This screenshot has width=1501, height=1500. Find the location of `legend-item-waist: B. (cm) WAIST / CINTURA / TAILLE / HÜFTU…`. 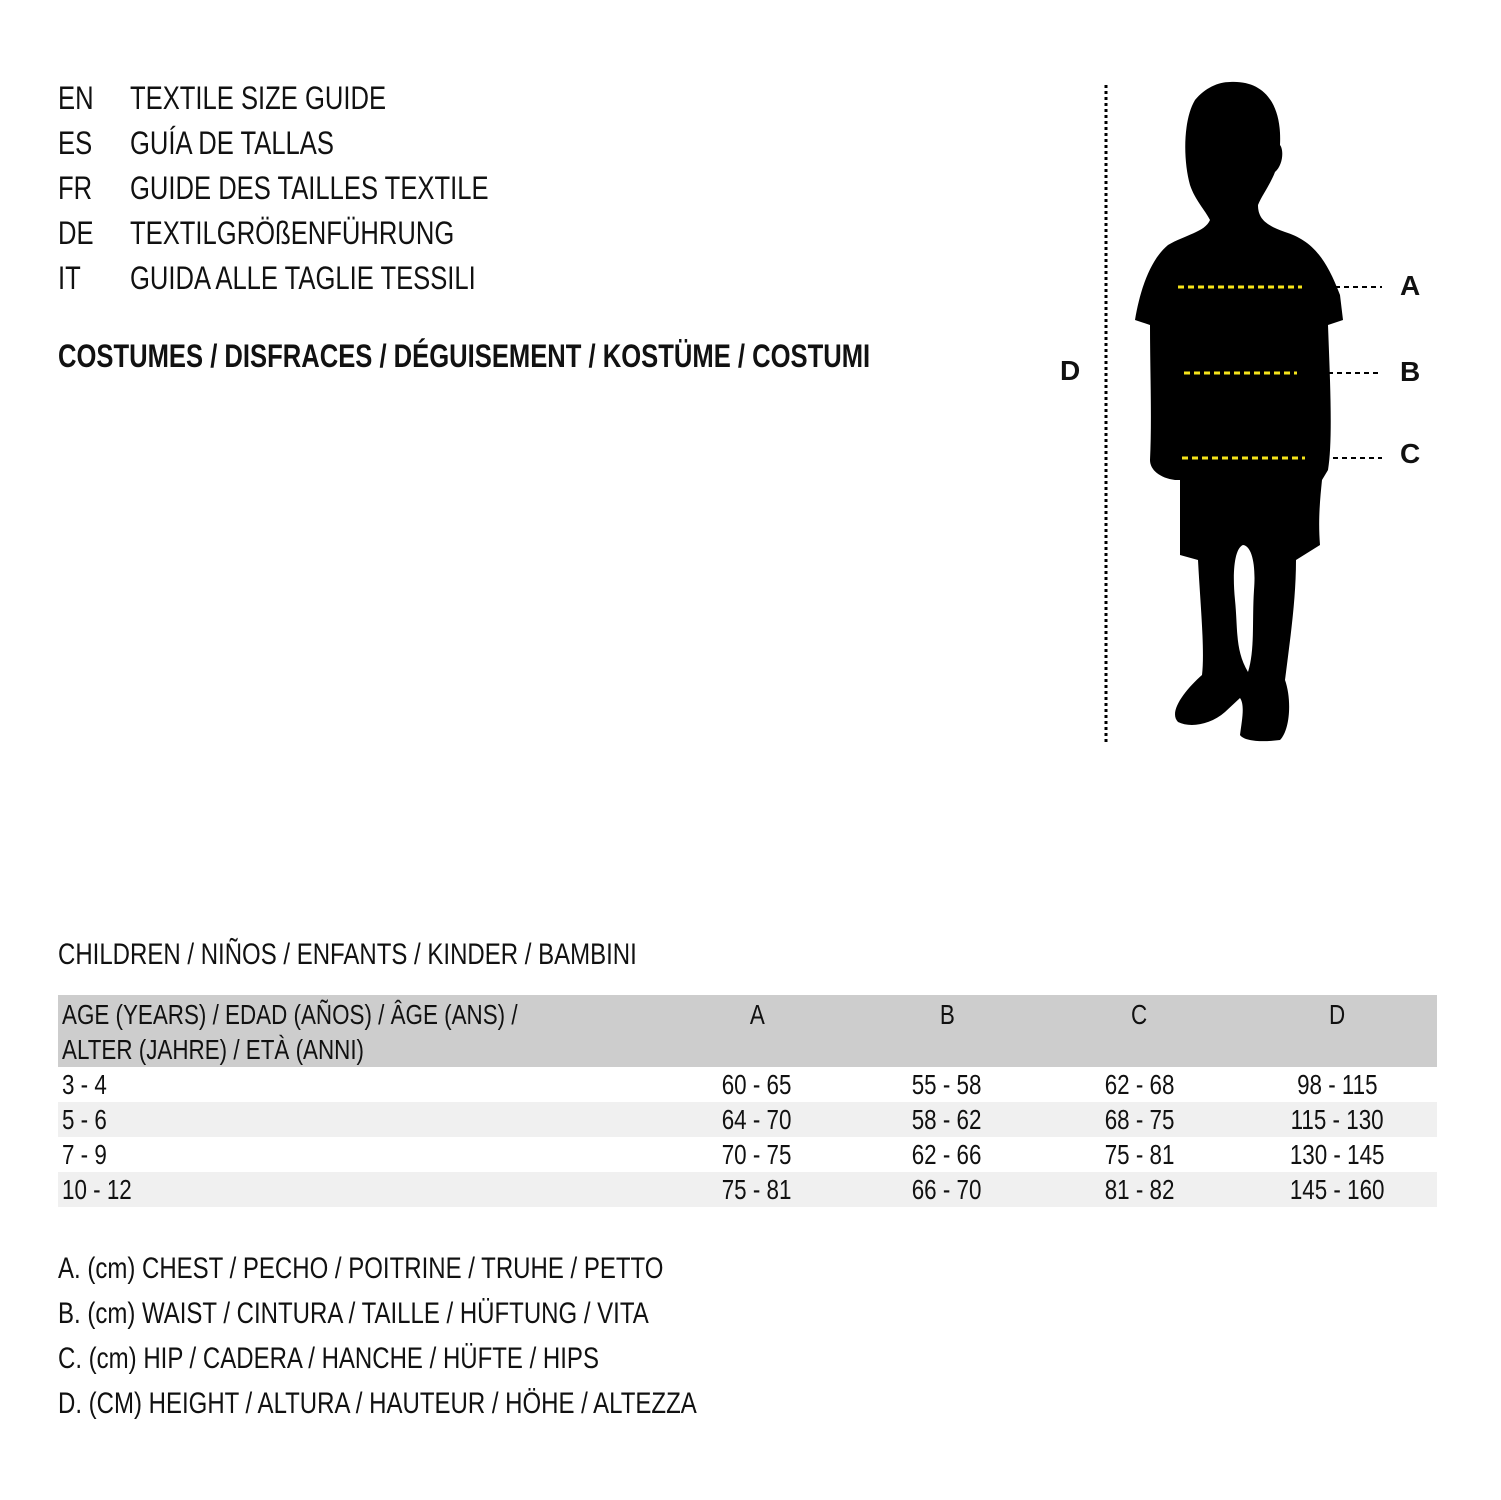

legend-item-waist: B. (cm) WAIST / CINTURA / TAILLE / HÜFTU… is located at coordinates (353, 1313).